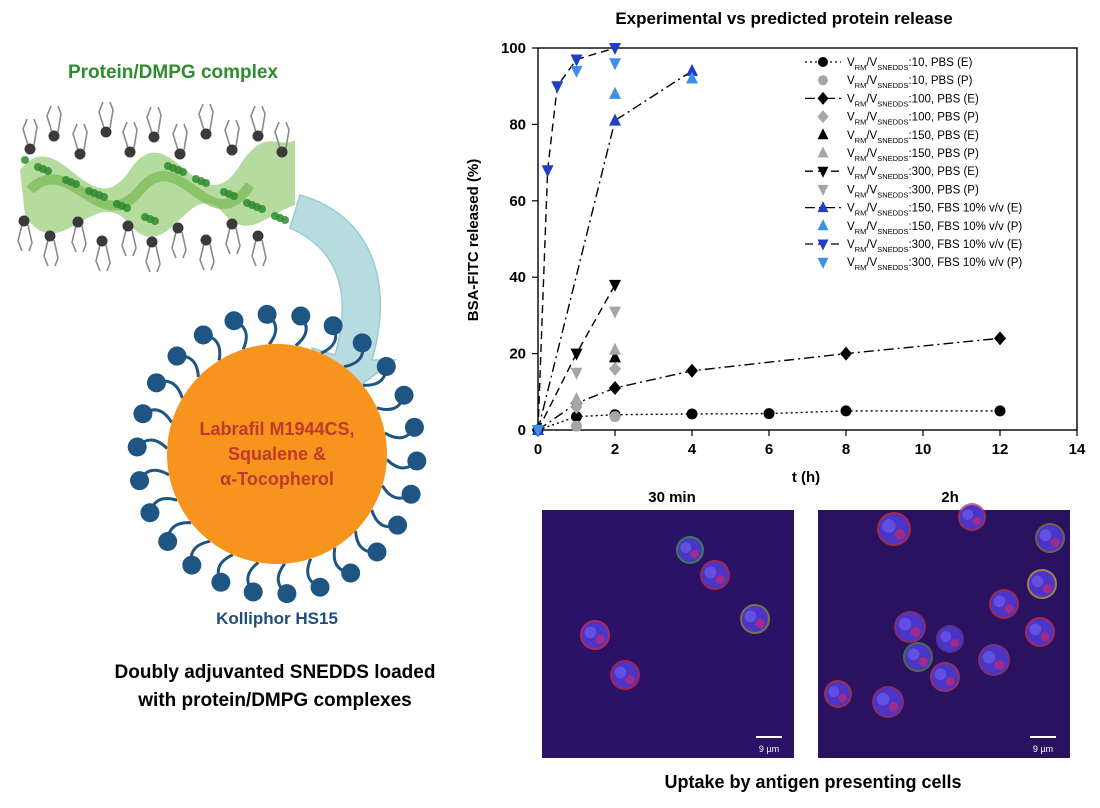 The height and width of the screenshot is (808, 1100). I want to click on legend-item-0: VRM/VSNEDDS:10, PBS (E), so click(889, 64).